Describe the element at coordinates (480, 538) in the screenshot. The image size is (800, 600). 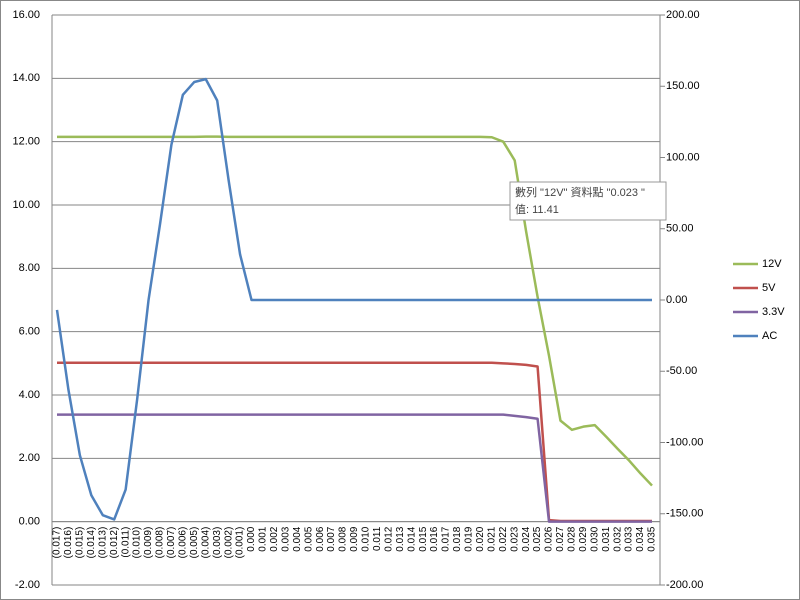
I see `x-tick-label: 0.020` at that location.